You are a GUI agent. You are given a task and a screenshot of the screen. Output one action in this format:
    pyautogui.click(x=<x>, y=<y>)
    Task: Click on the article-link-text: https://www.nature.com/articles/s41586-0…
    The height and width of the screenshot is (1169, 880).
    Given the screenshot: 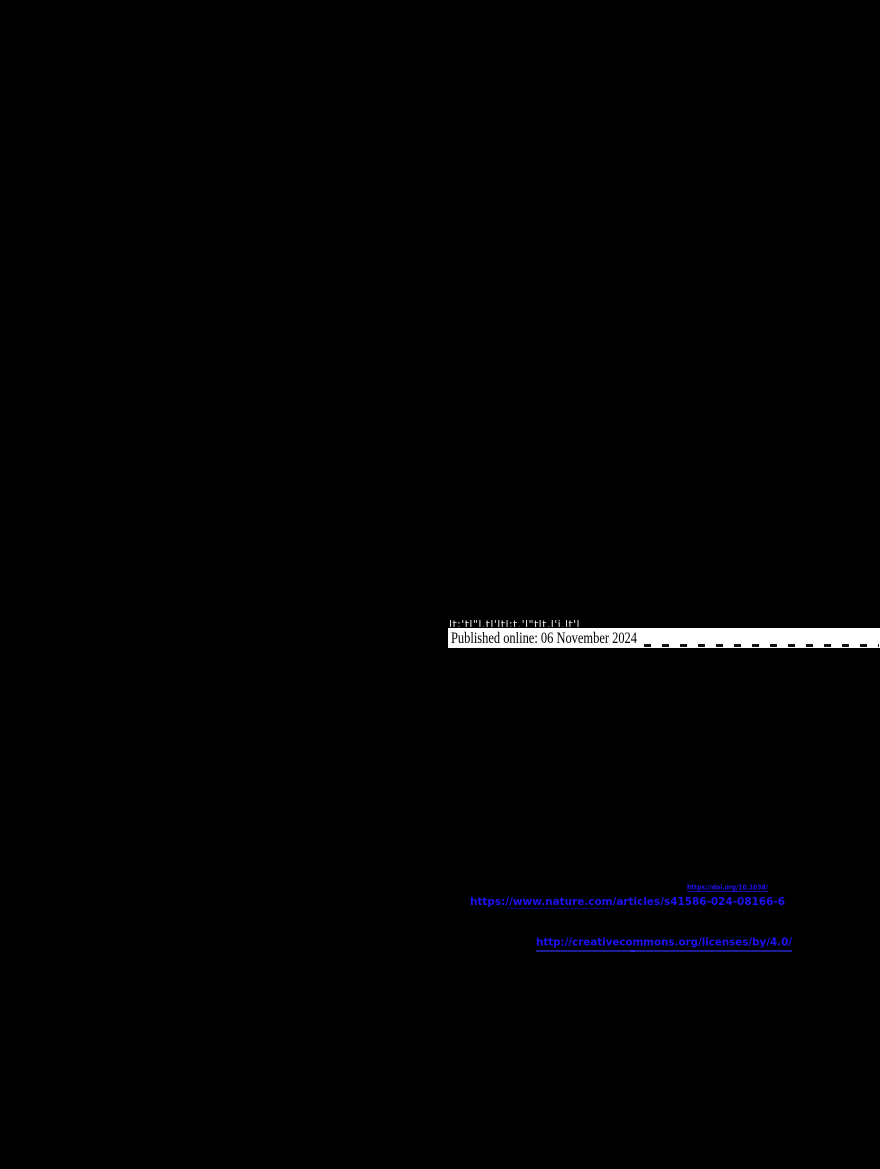 What is the action you would take?
    pyautogui.click(x=627, y=902)
    